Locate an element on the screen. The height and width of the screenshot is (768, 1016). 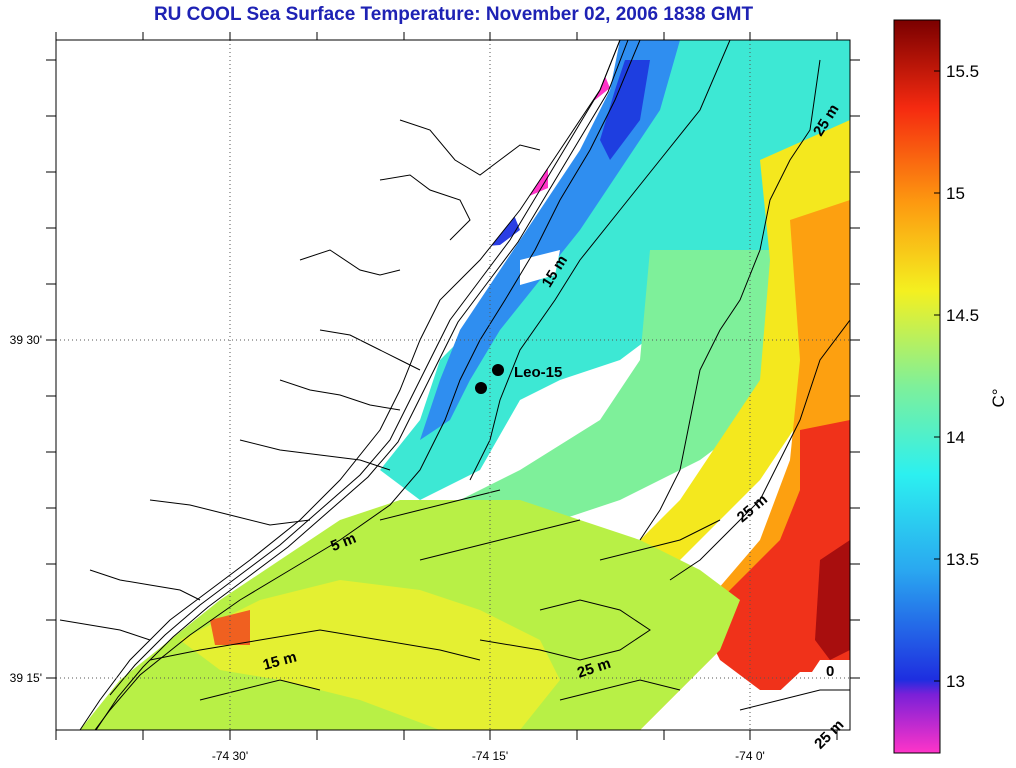
colorbar-ticks is located at coordinates (937, 376).